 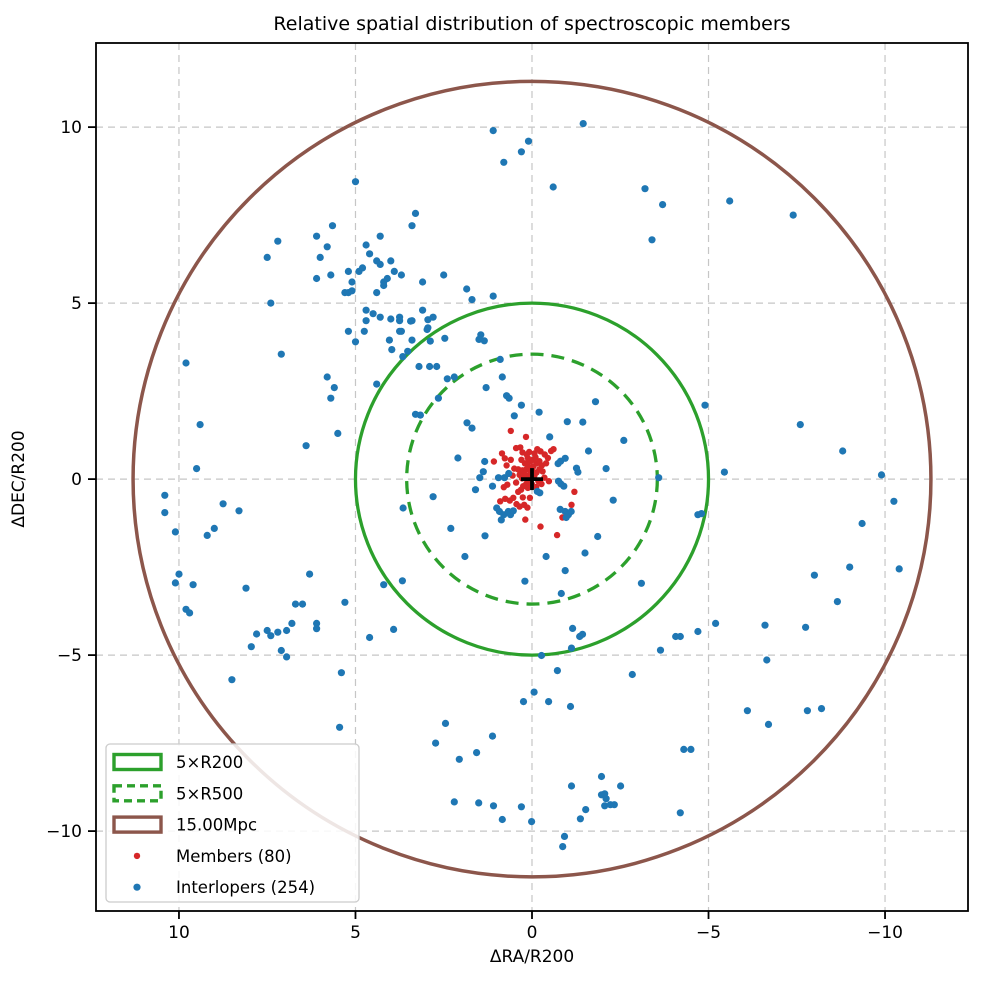 I want to click on y-tick-label: 10, so click(x=71, y=128).